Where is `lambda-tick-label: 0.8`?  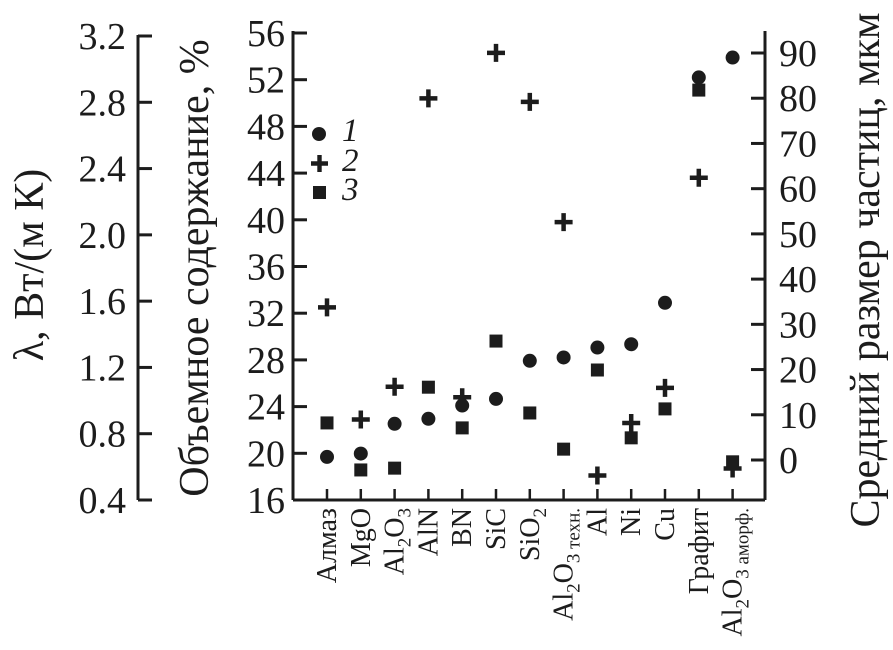 lambda-tick-label: 0.8 is located at coordinates (103, 435).